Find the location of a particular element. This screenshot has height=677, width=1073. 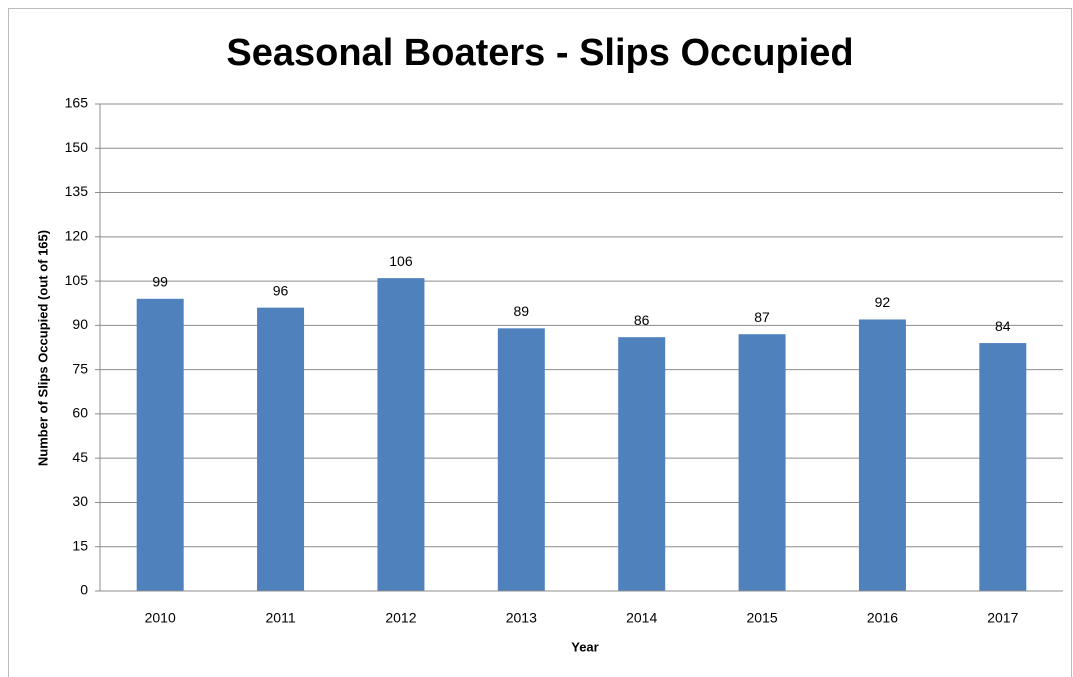

y-tick-label: 90 is located at coordinates (80, 324).